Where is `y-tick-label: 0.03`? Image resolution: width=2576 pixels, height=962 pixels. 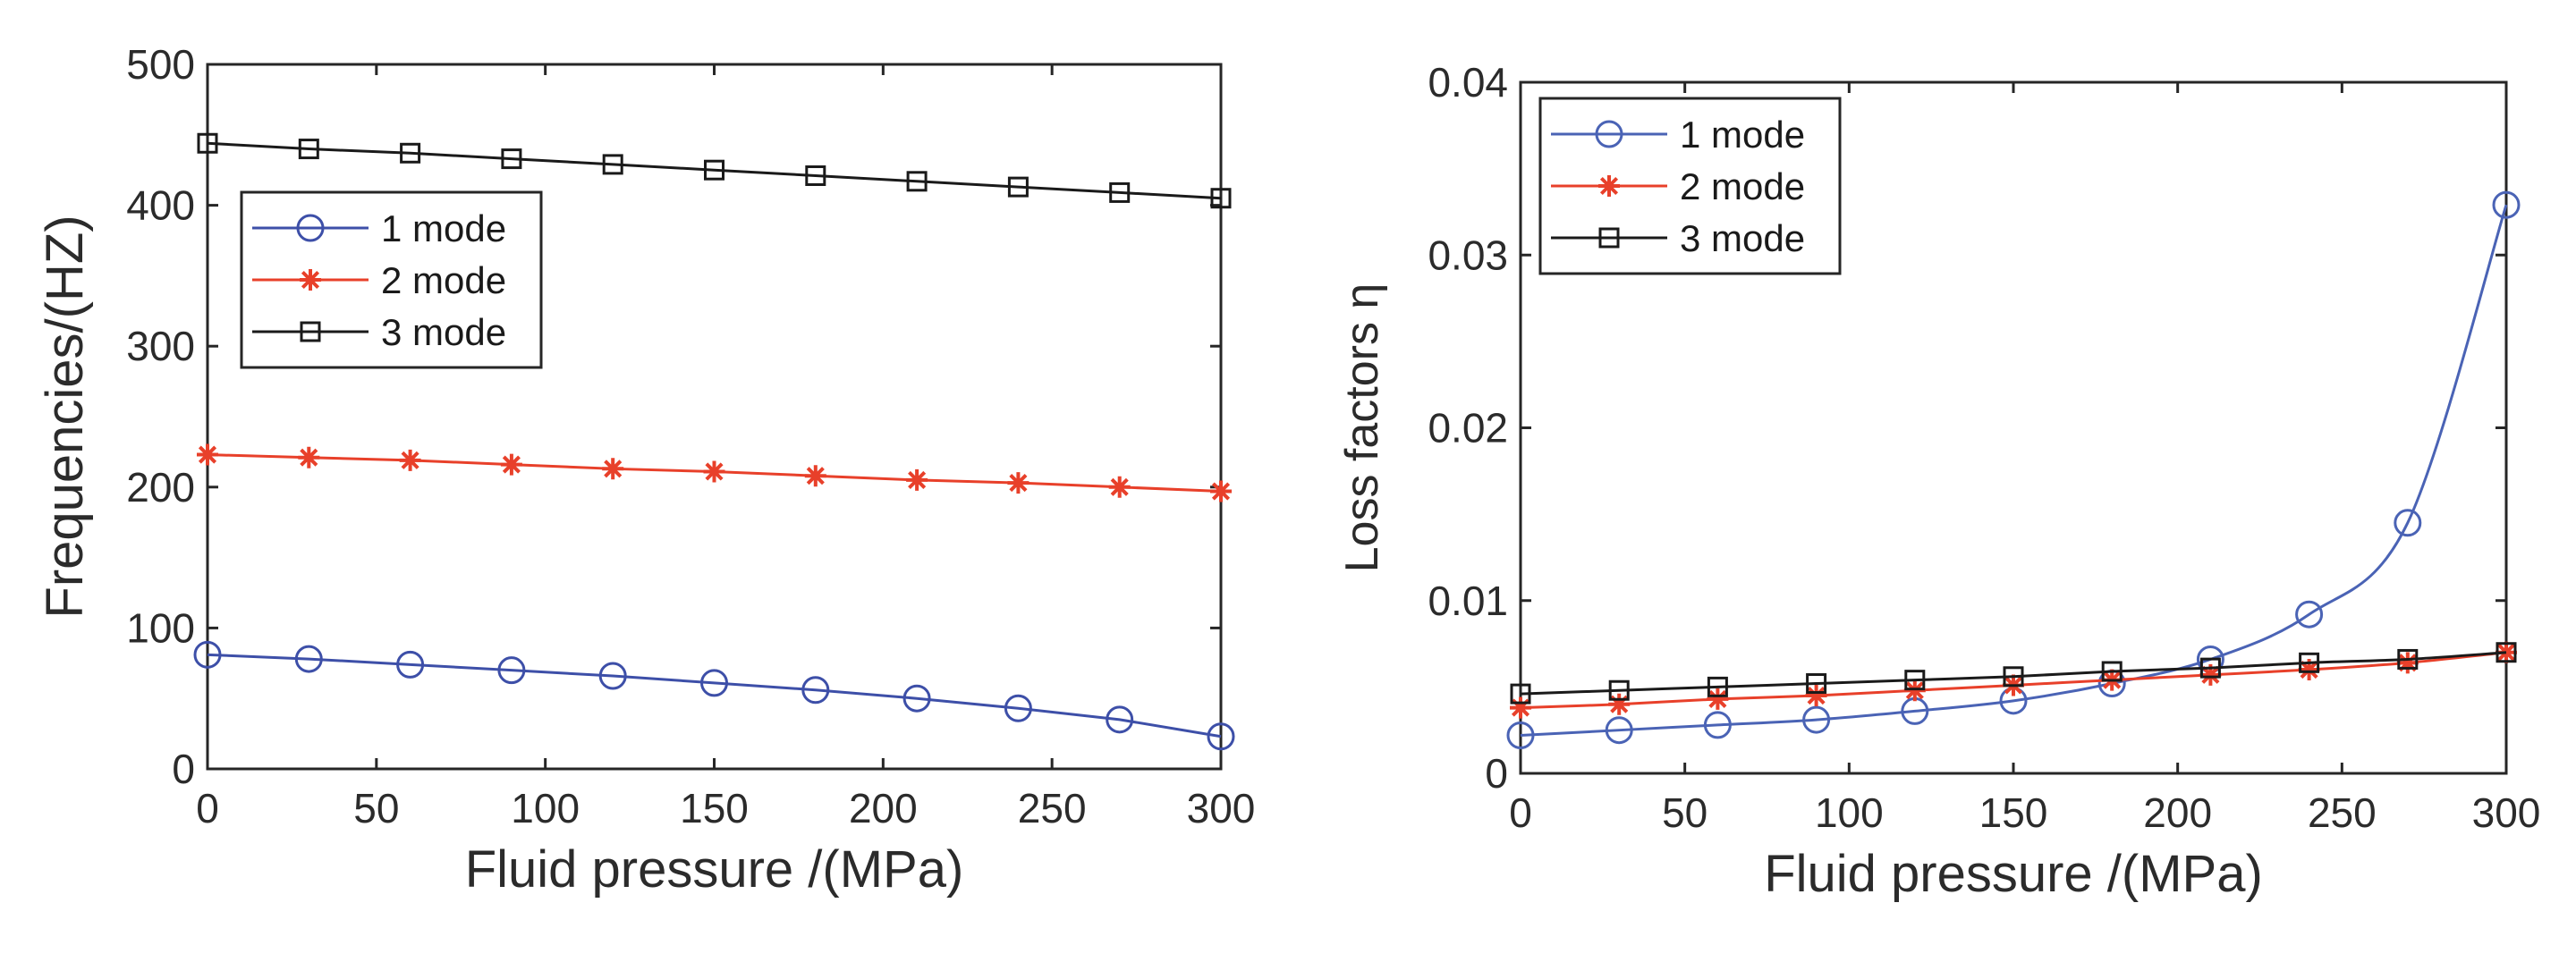 y-tick-label: 0.03 is located at coordinates (1468, 255).